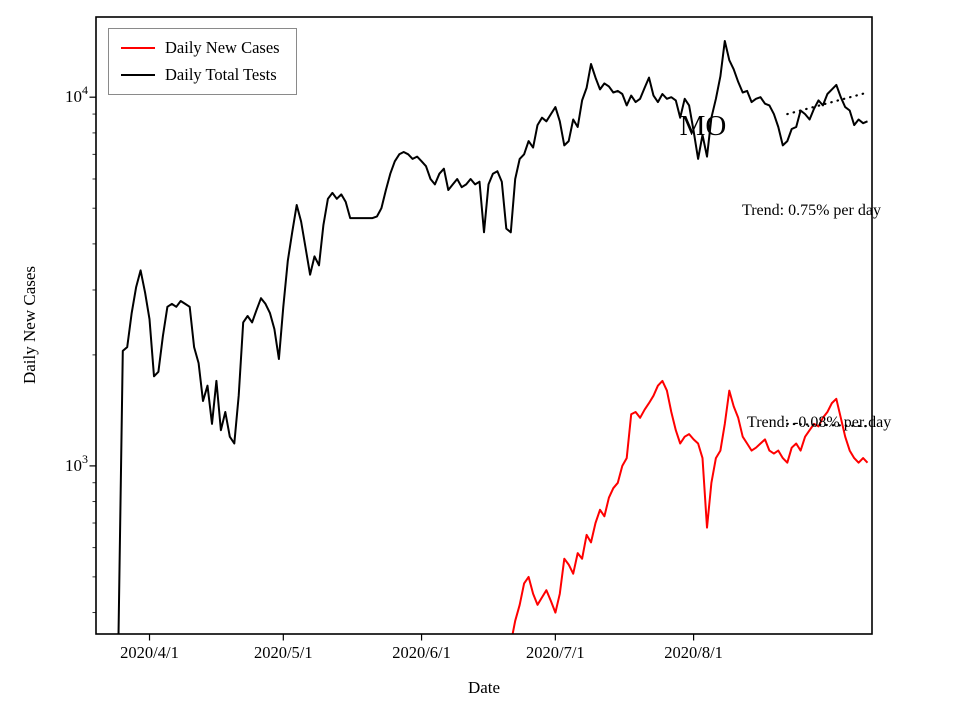 The width and height of the screenshot is (960, 720). I want to click on trend-line-daily-new-cases, so click(827, 425).